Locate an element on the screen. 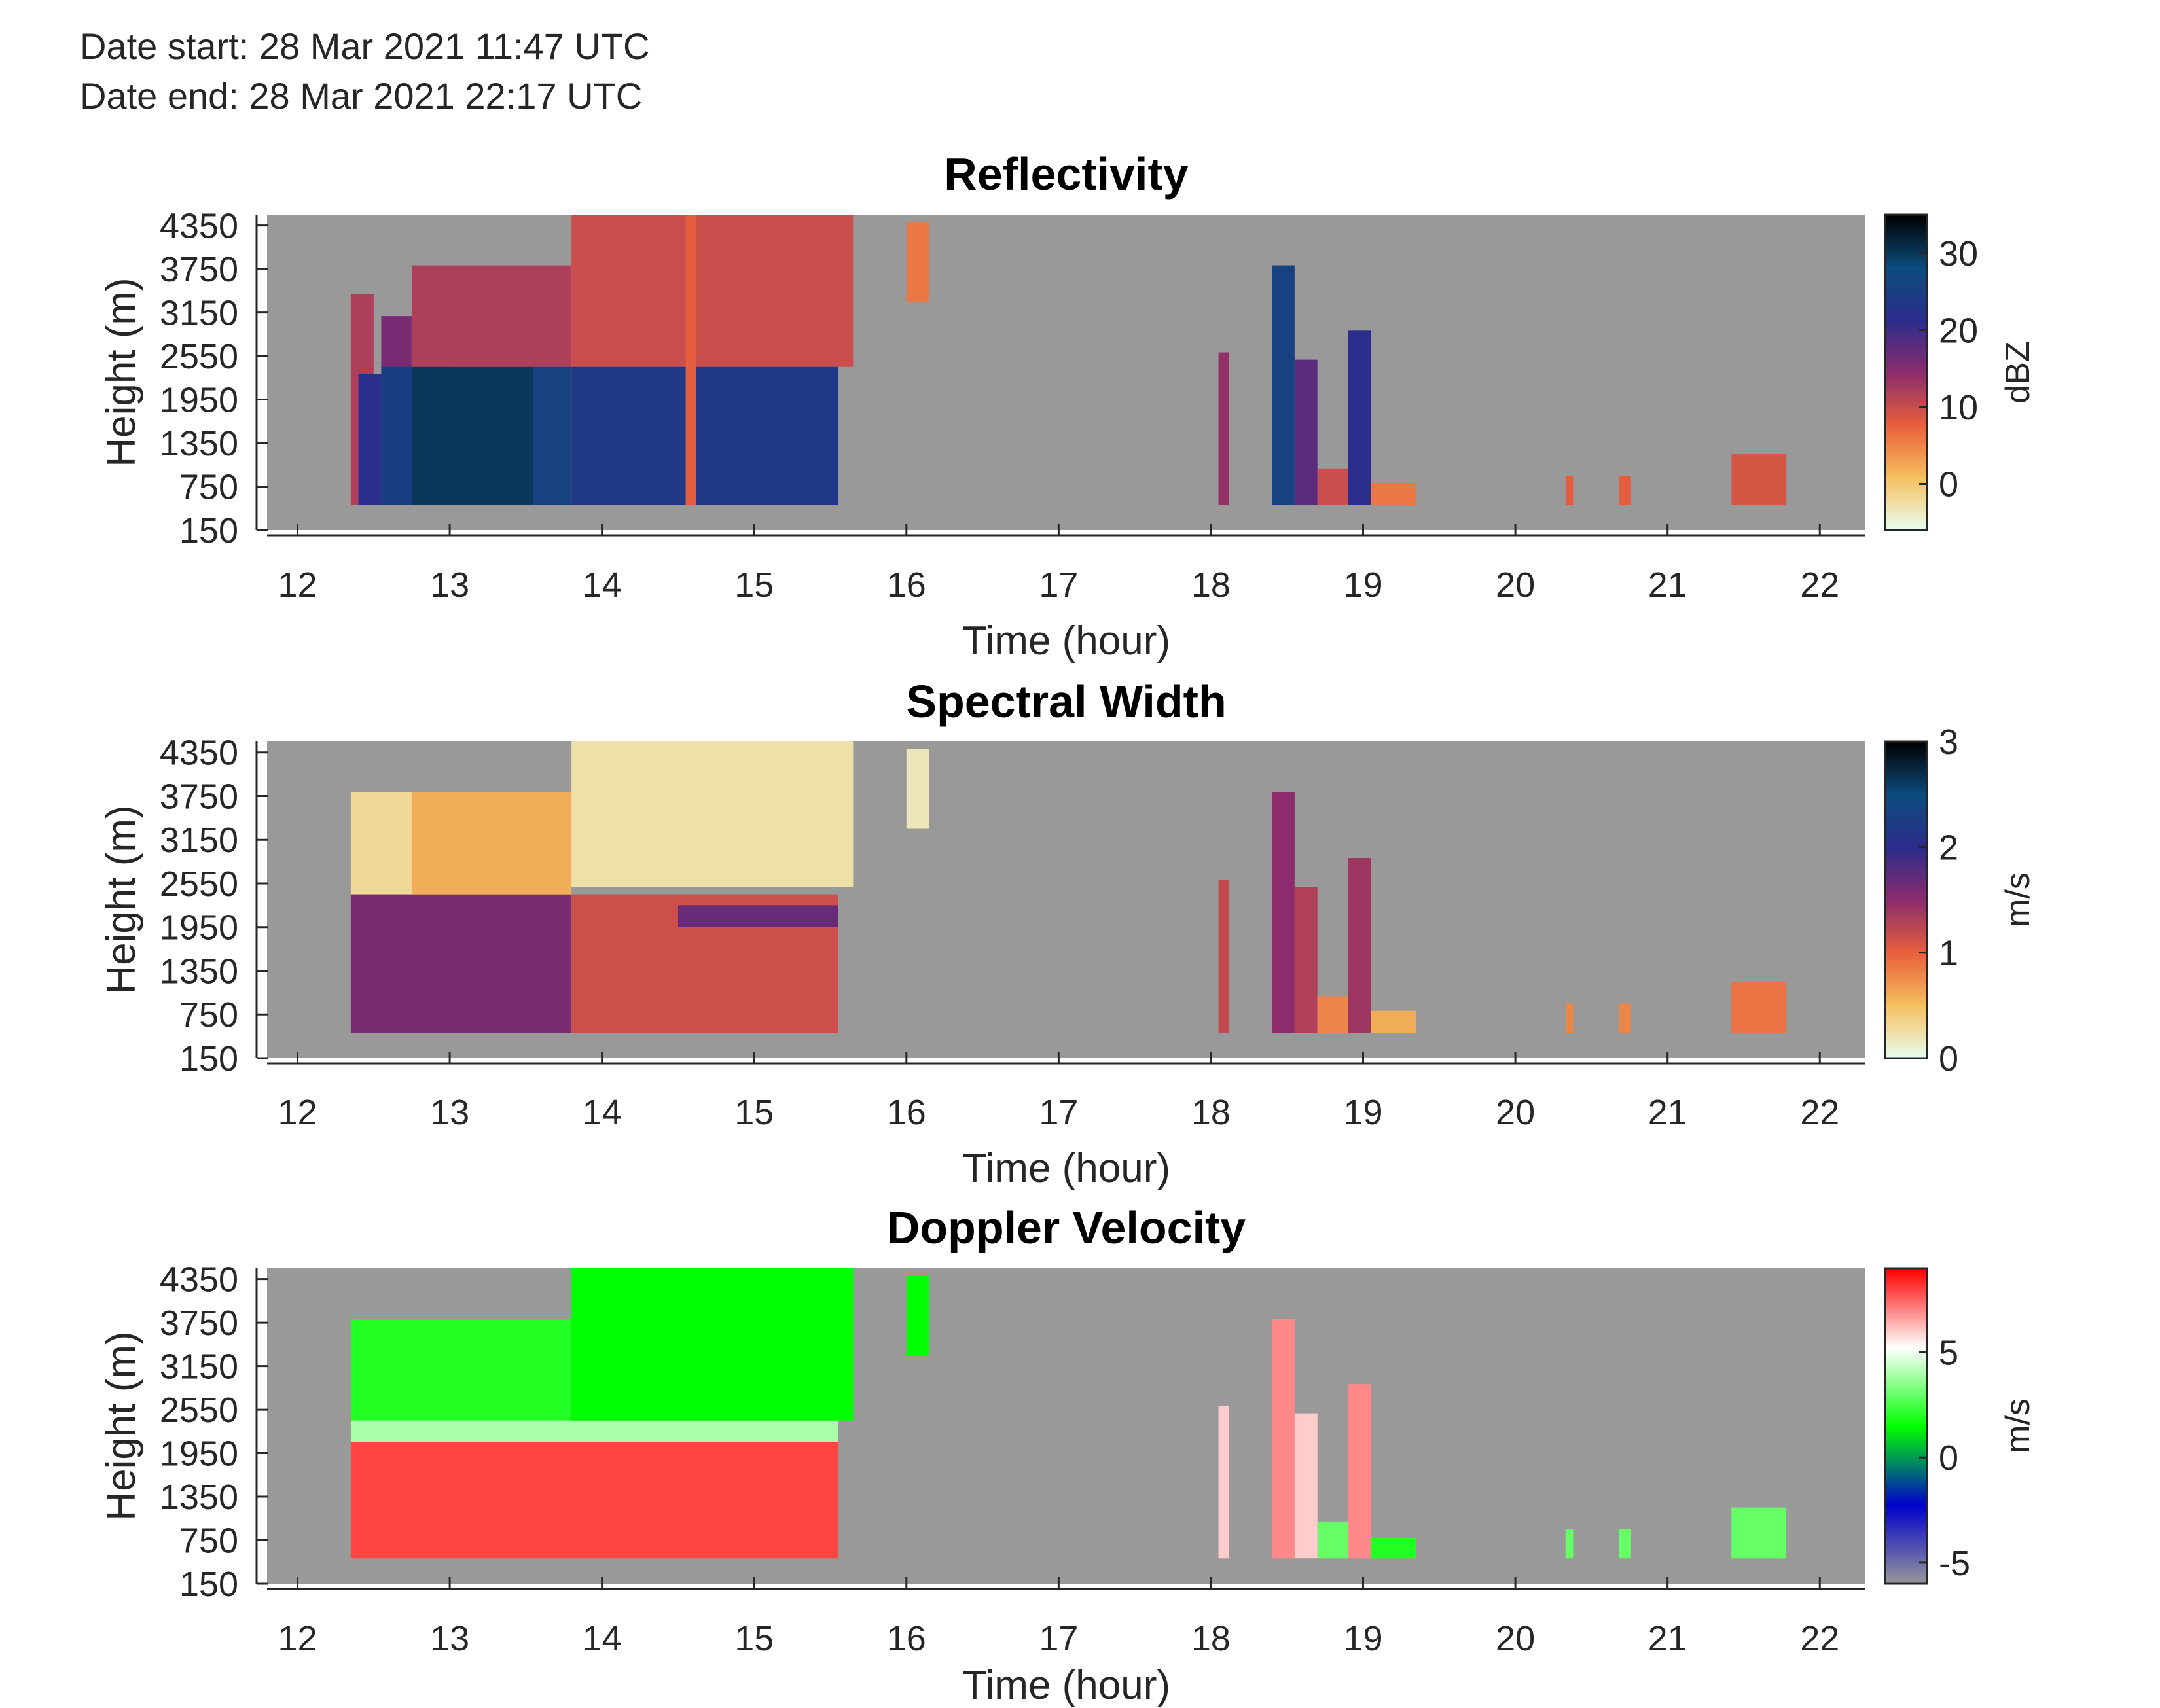  colorbar-frame is located at coordinates (1906, 900).